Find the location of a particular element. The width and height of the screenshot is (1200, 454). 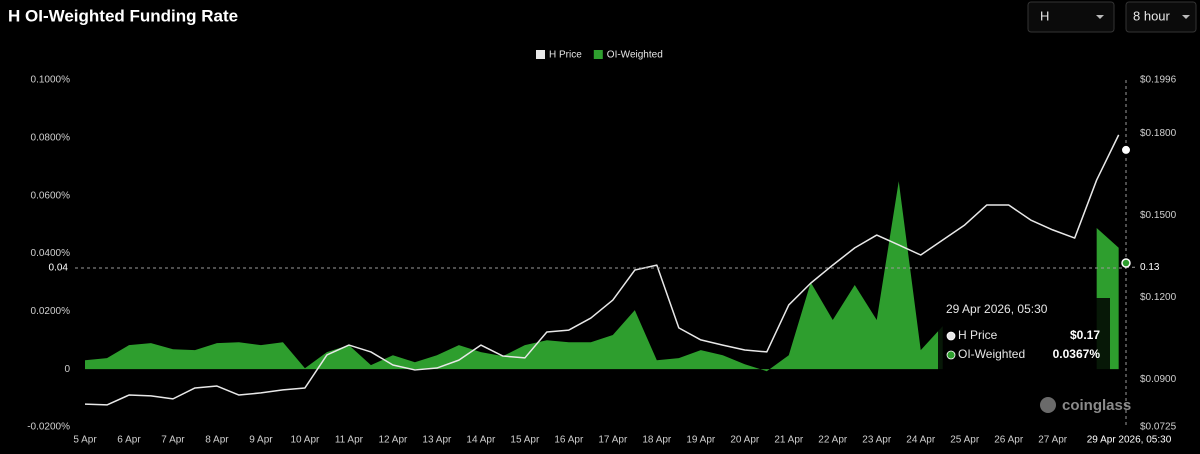

x-tick-label: 12 Apr is located at coordinates (393, 440).